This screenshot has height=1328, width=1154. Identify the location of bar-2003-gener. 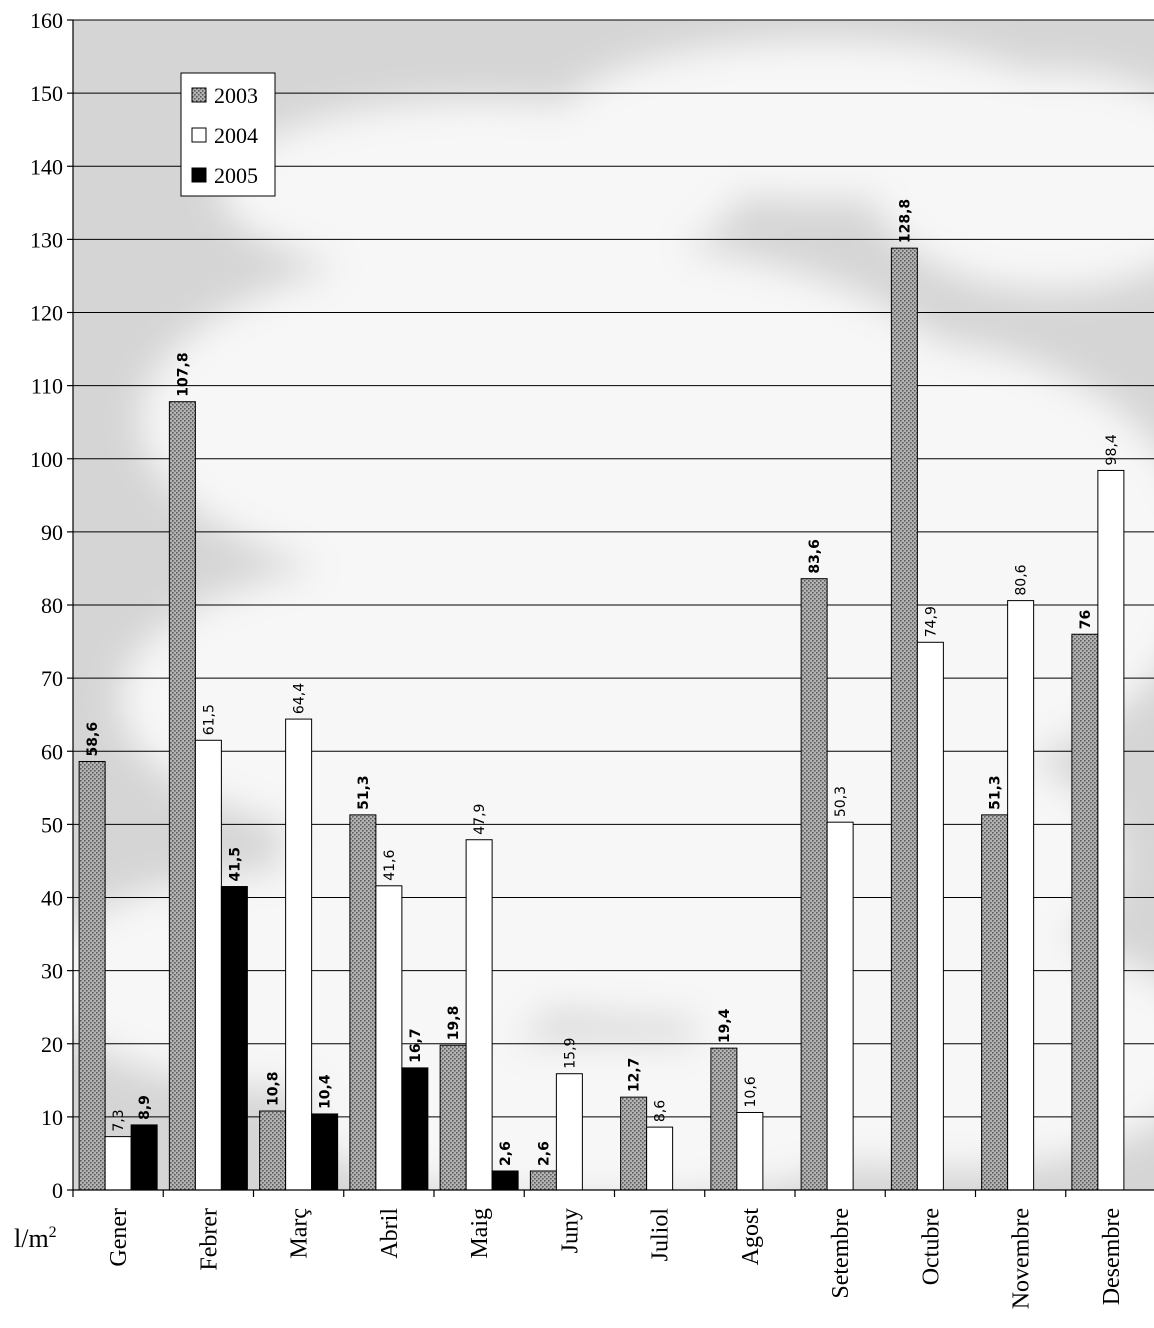
(92, 975).